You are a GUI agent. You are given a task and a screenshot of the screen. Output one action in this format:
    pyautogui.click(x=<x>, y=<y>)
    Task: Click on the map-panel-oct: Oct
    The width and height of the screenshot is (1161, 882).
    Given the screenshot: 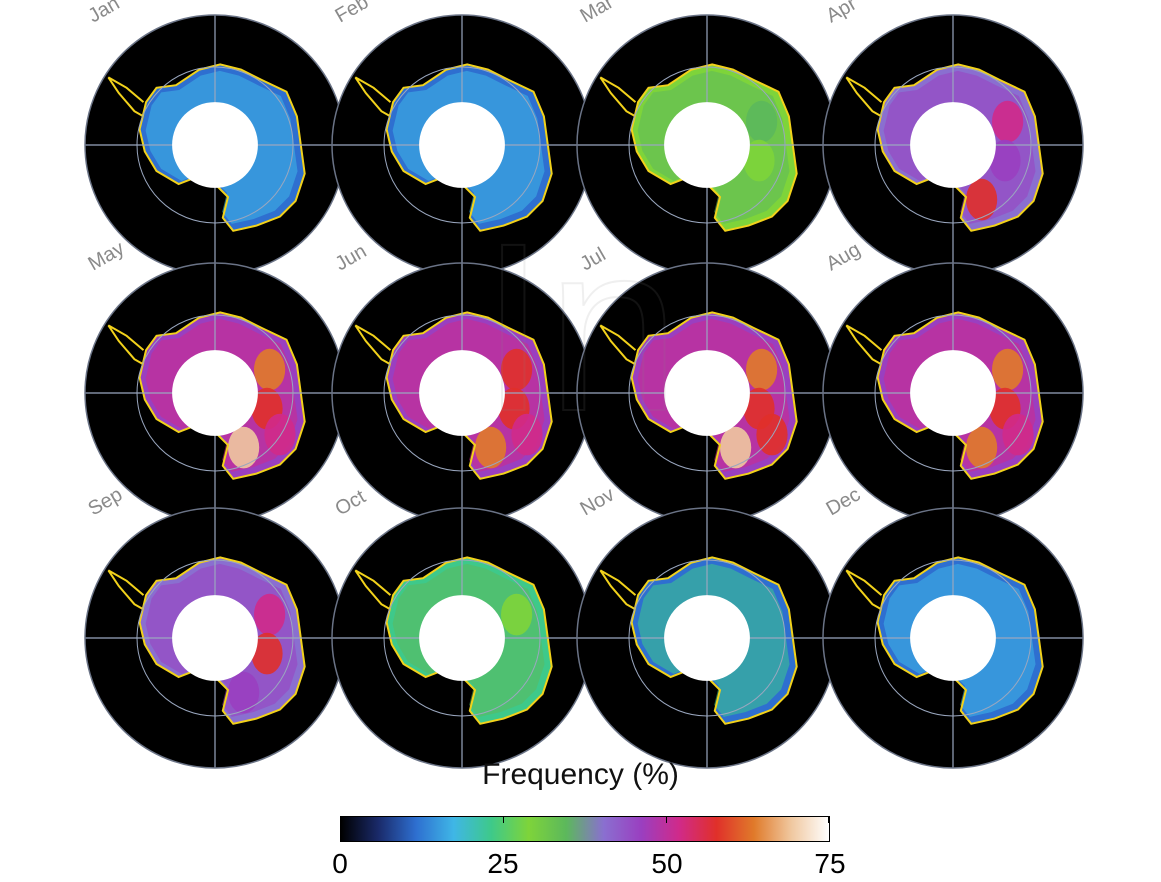 What is the action you would take?
    pyautogui.click(x=462, y=627)
    